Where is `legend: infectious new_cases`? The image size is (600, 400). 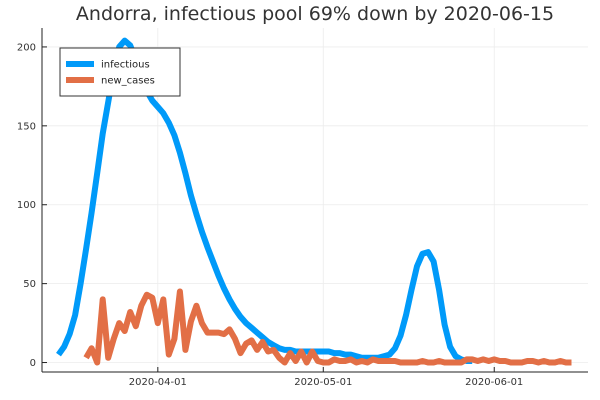 legend: infectious new_cases is located at coordinates (120, 72).